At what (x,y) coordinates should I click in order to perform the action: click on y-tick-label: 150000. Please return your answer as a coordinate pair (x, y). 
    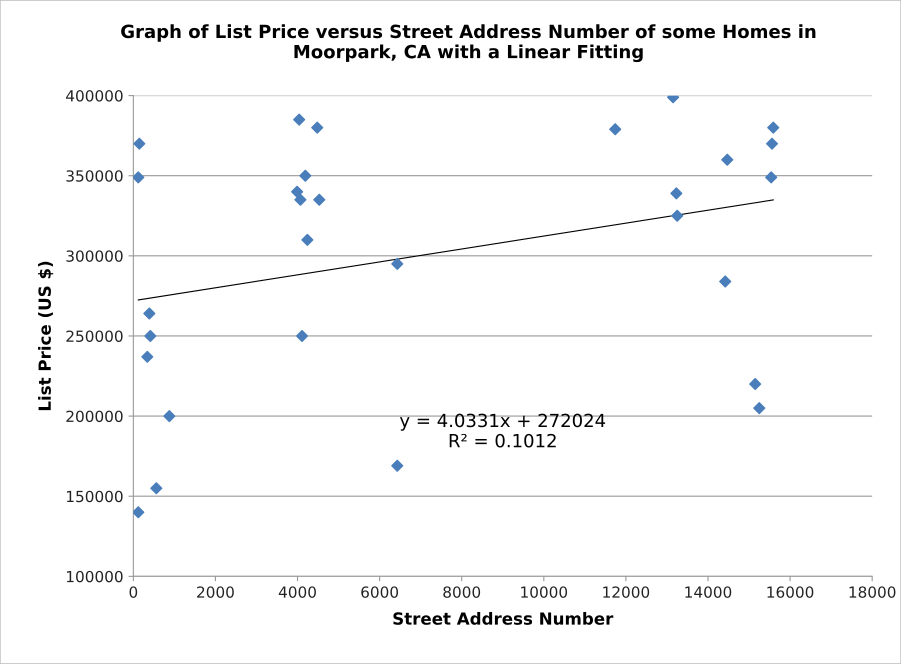
    Looking at the image, I should click on (94, 496).